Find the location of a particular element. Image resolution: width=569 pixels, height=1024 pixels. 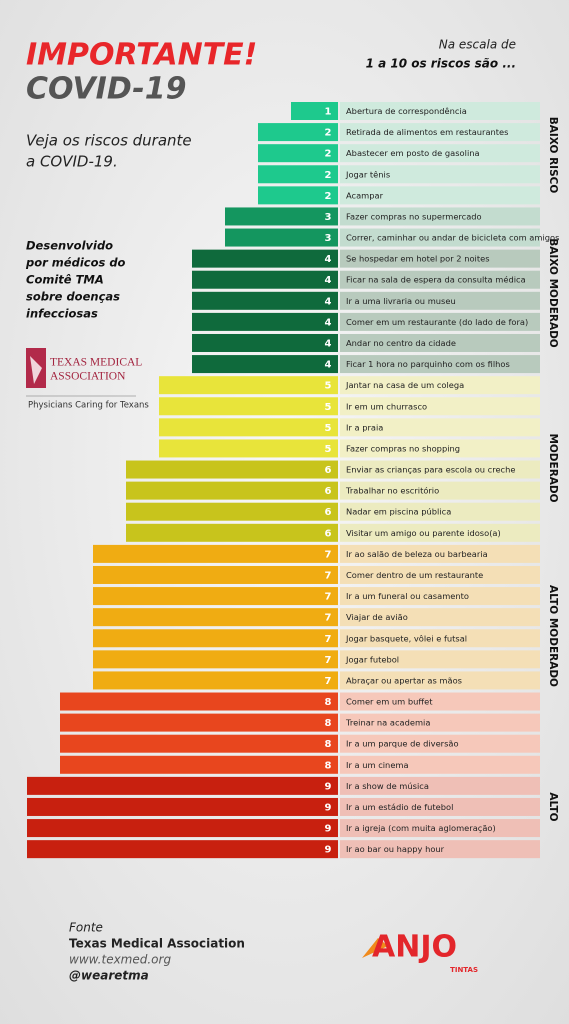

activity-label: Jogar tênis is located at coordinates (367, 174).